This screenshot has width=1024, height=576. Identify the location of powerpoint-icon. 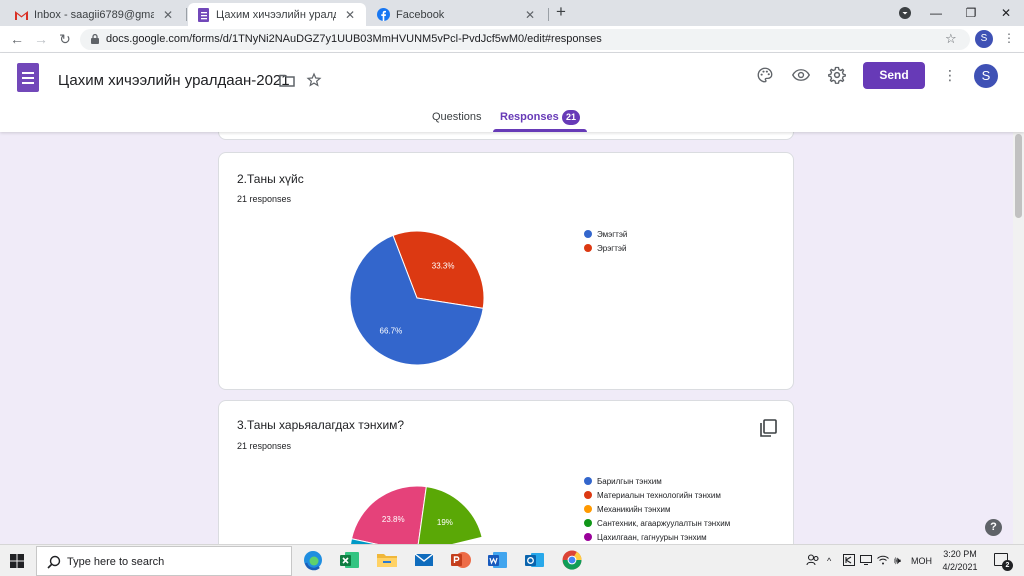
(461, 560).